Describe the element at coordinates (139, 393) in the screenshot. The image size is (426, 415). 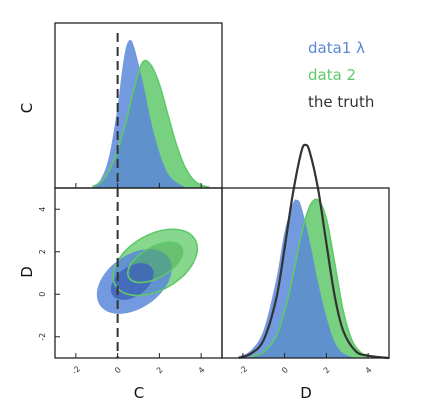
I see `x-label-c: C` at that location.